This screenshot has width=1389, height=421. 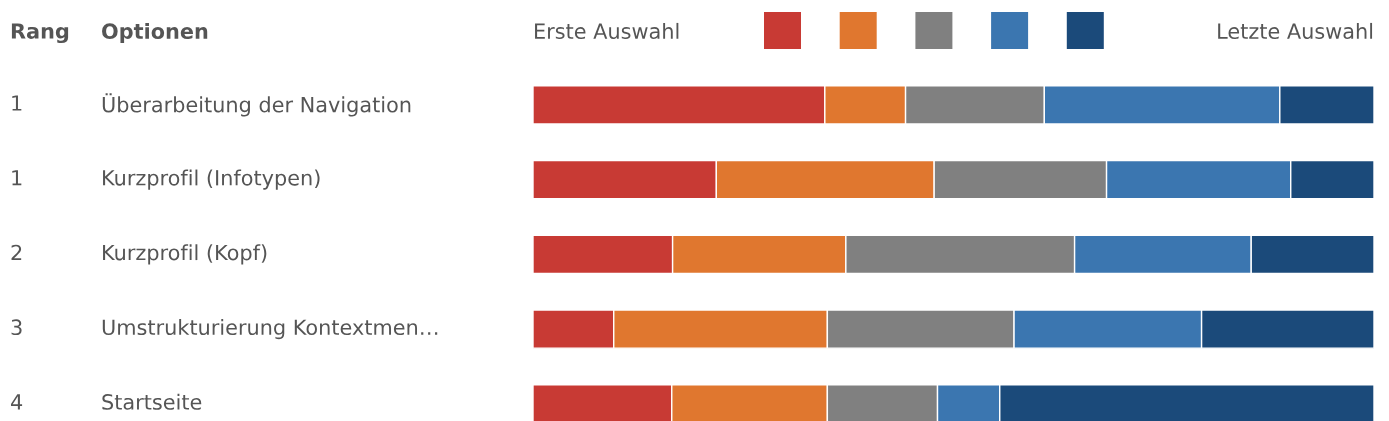 I want to click on y-tick-label: Kurzprofil (Infotypen), so click(x=211, y=179).